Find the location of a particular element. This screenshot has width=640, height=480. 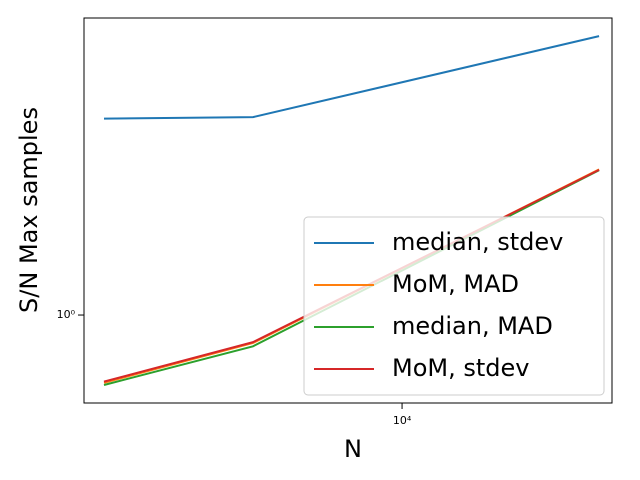

series-line is located at coordinates (351, 77).